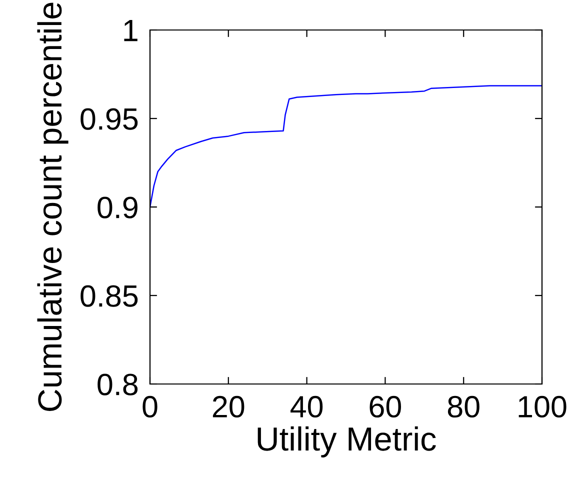 This screenshot has width=573, height=480. What do you see at coordinates (464, 407) in the screenshot?
I see `x-tick-label: 80` at bounding box center [464, 407].